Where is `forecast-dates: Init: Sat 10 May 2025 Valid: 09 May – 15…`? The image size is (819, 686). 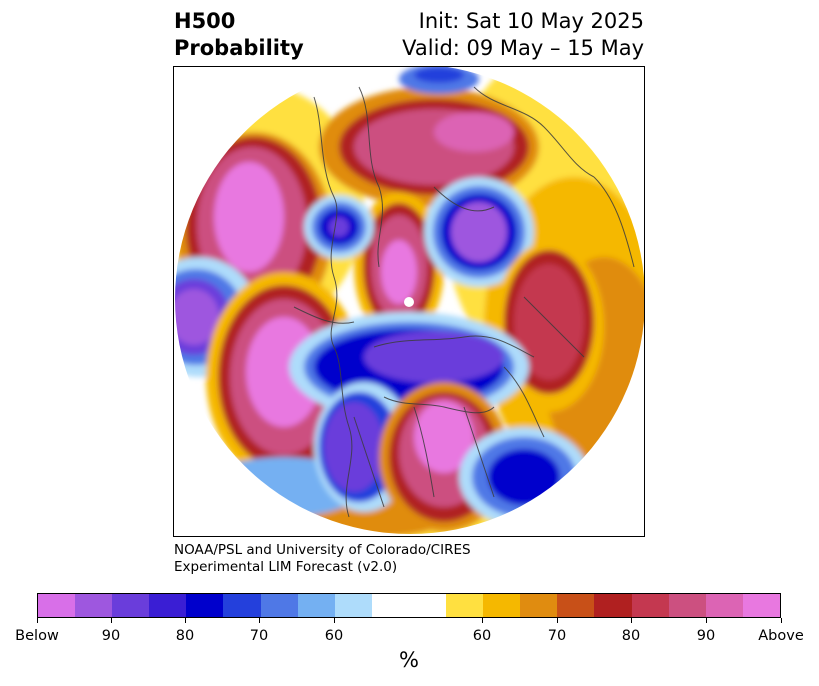
forecast-dates: Init: Sat 10 May 2025 Valid: 09 May – 15… is located at coordinates (523, 35).